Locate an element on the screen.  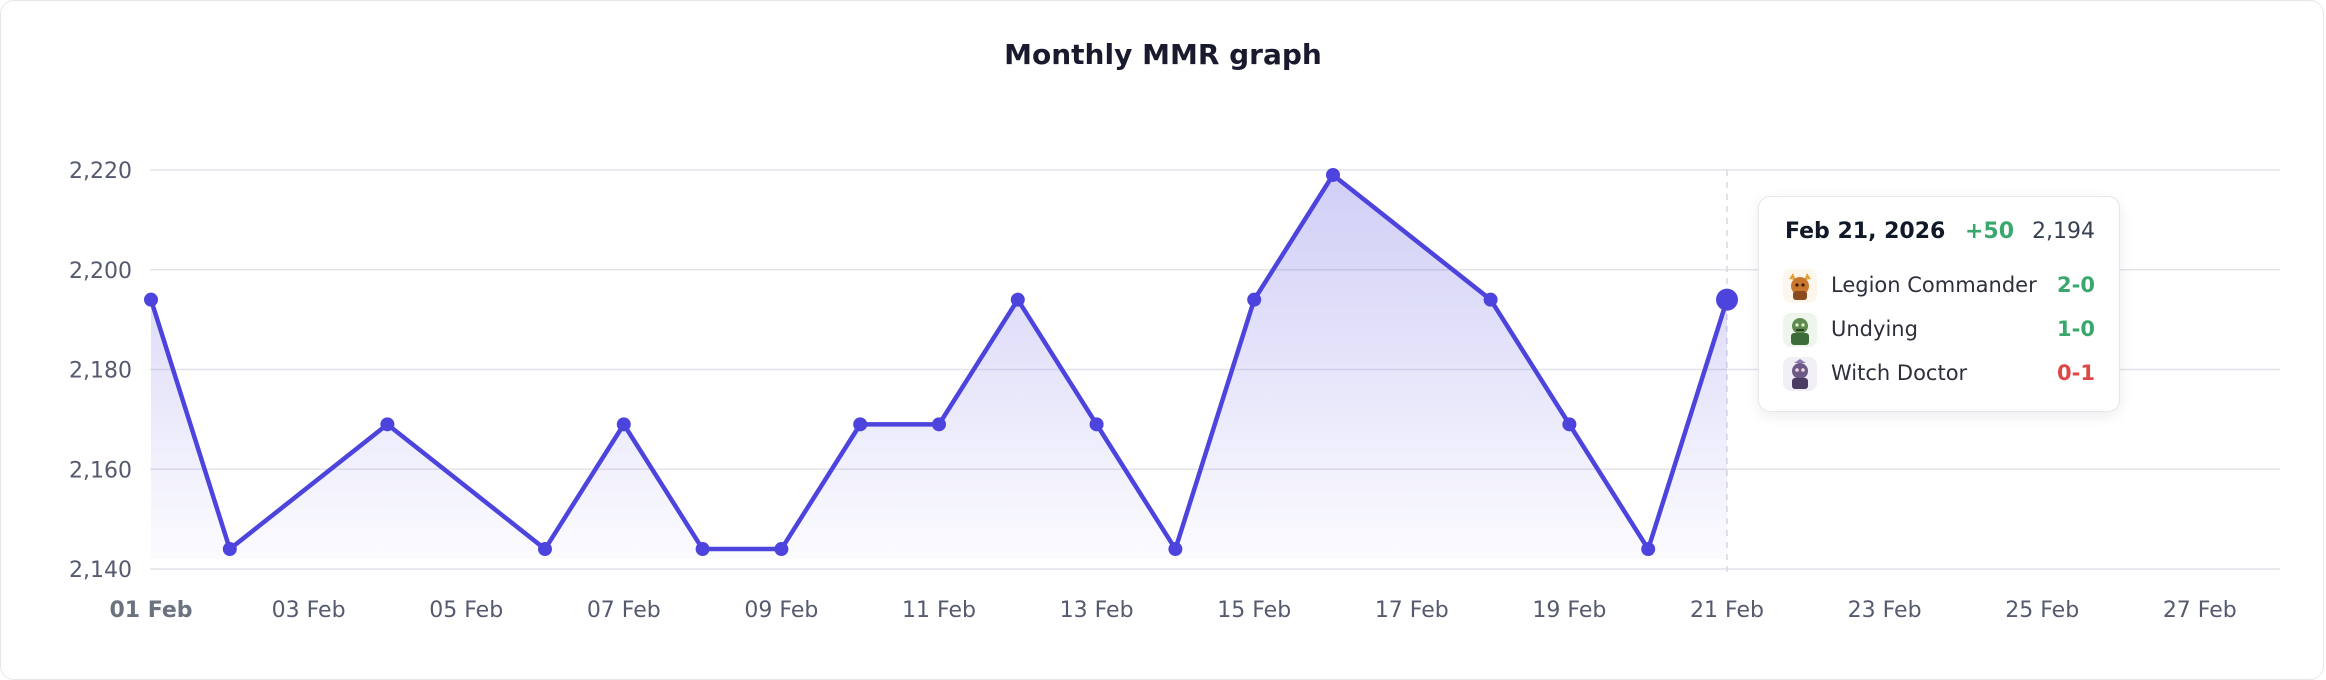
tooltip-hero-row: Legion Commander 2-0 is located at coordinates (1939, 286).